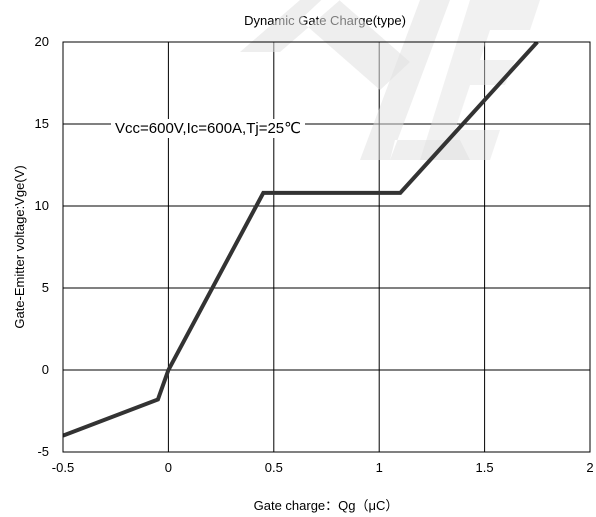 The height and width of the screenshot is (517, 596). What do you see at coordinates (485, 467) in the screenshot?
I see `x-tick-label: 1.5` at bounding box center [485, 467].